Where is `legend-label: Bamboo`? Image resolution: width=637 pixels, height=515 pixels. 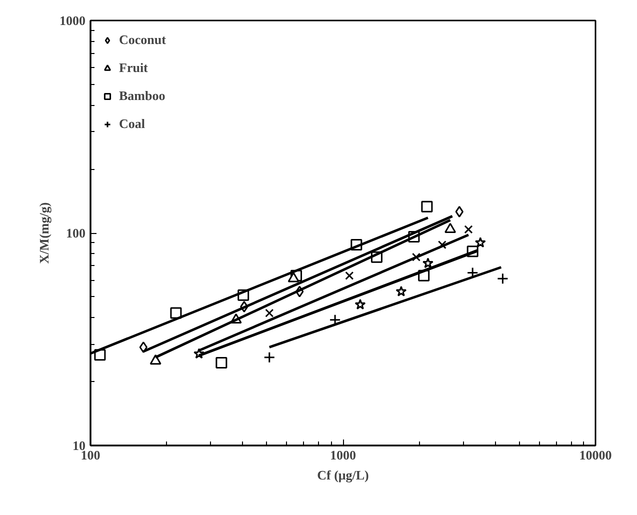
legend-label: Bamboo is located at coordinates (142, 96).